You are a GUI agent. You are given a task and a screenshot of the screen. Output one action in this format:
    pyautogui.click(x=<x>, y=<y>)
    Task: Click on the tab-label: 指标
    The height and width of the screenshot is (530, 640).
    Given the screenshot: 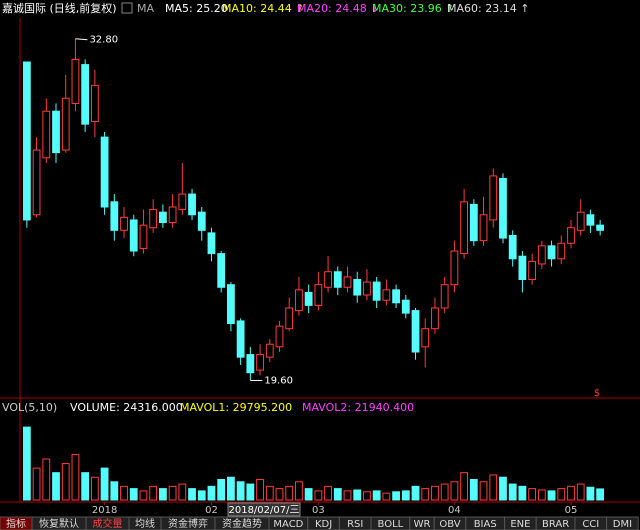 What is the action you would take?
    pyautogui.click(x=16, y=523)
    